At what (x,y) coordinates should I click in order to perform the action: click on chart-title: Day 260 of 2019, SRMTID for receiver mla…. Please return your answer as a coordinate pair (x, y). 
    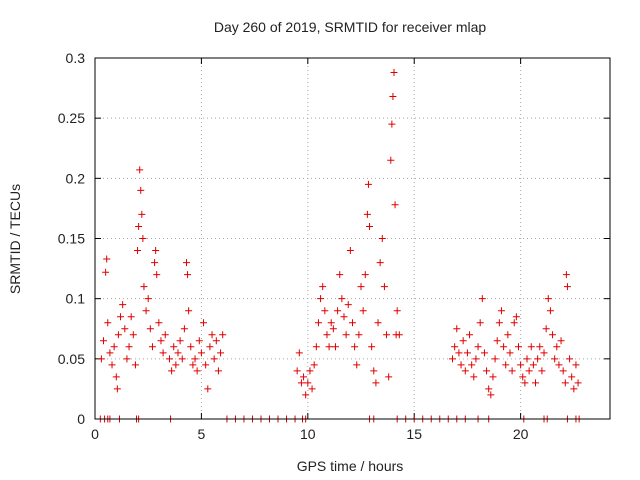
    Looking at the image, I should click on (350, 27).